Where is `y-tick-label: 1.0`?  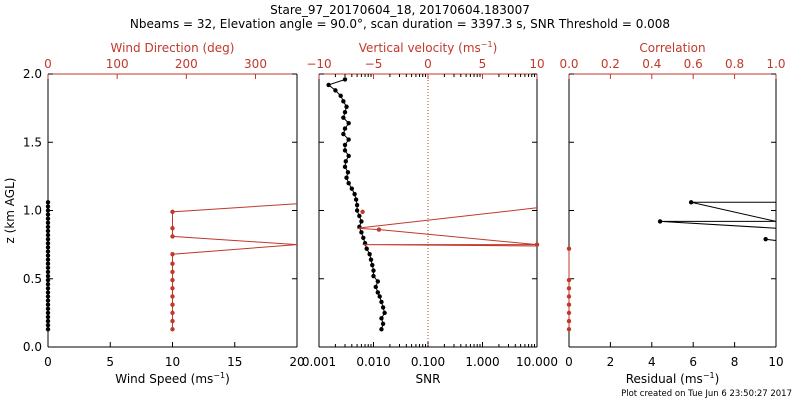
y-tick-label: 1.0 is located at coordinates (32, 211).